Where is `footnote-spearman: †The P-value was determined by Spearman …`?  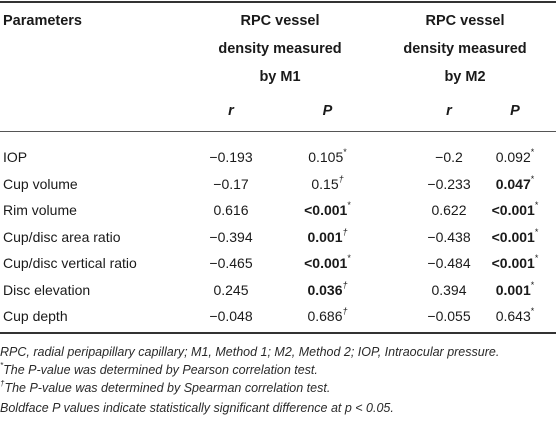 footnote-spearman: †The P-value was determined by Spearman … is located at coordinates (278, 387).